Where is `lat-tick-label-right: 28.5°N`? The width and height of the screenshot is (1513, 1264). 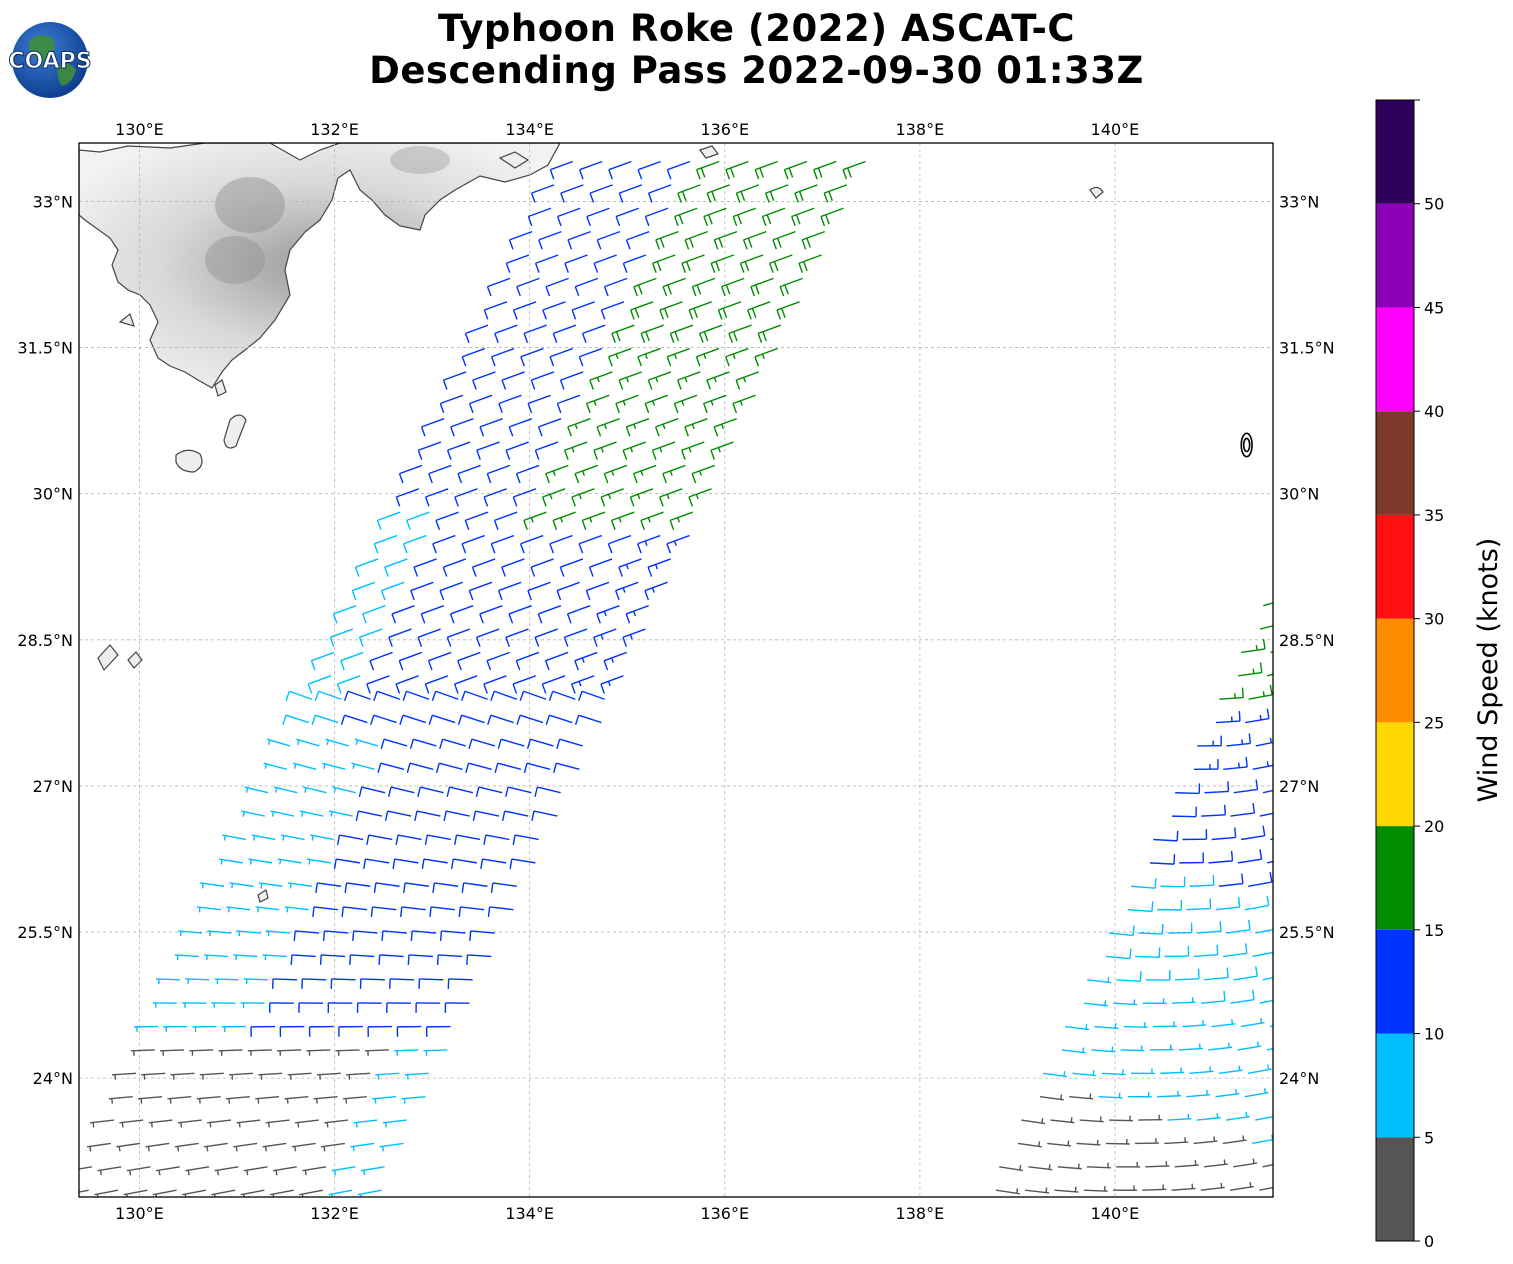
lat-tick-label-right: 28.5°N is located at coordinates (1307, 640).